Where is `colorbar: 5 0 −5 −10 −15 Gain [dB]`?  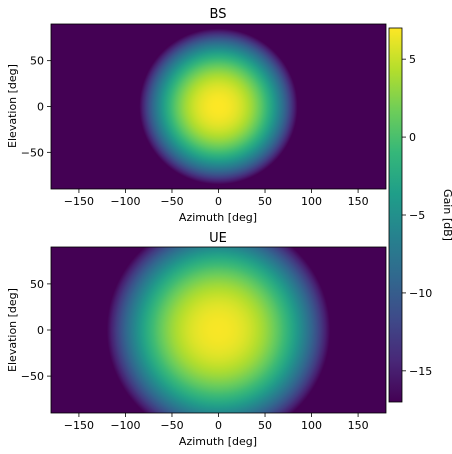
colorbar: 5 0 −5 −10 −15 Gain [dB] is located at coordinates (420, 215).